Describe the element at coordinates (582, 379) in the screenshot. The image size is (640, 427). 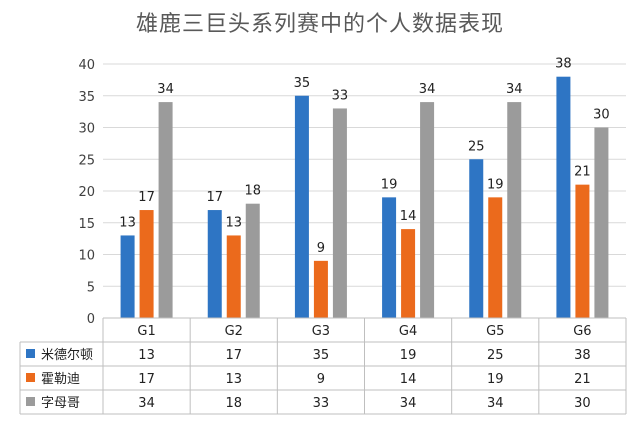
I see `table-cell: 21` at that location.